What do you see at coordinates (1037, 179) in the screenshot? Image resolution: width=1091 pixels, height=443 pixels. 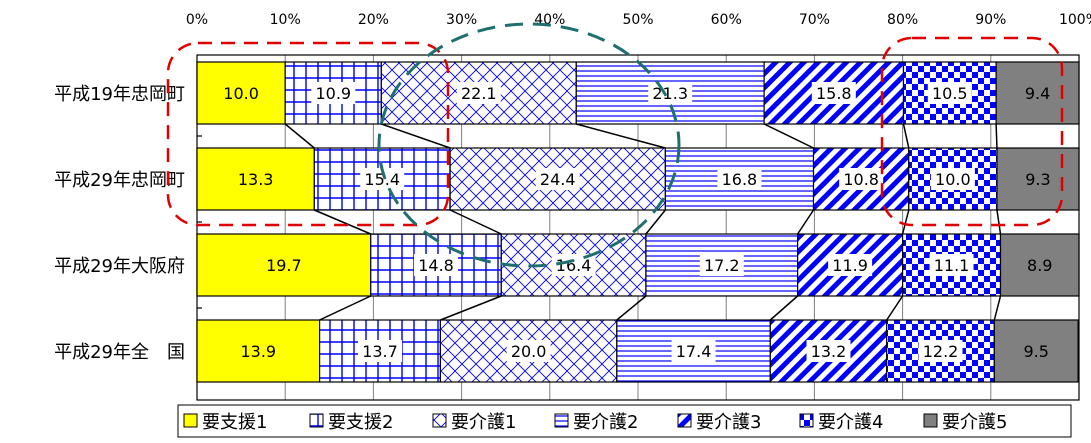 I see `value-label: 9.3` at bounding box center [1037, 179].